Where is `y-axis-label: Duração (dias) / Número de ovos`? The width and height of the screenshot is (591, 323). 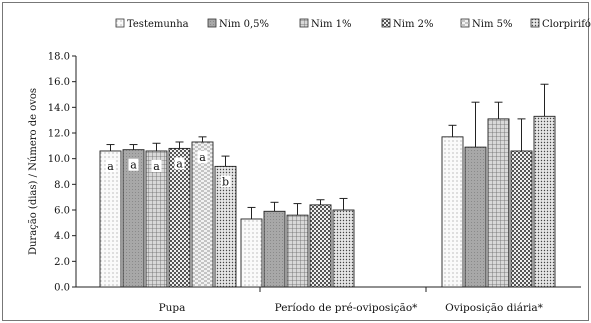 y-axis-label: Duração (dias) / Número de ovos is located at coordinates (33, 171).